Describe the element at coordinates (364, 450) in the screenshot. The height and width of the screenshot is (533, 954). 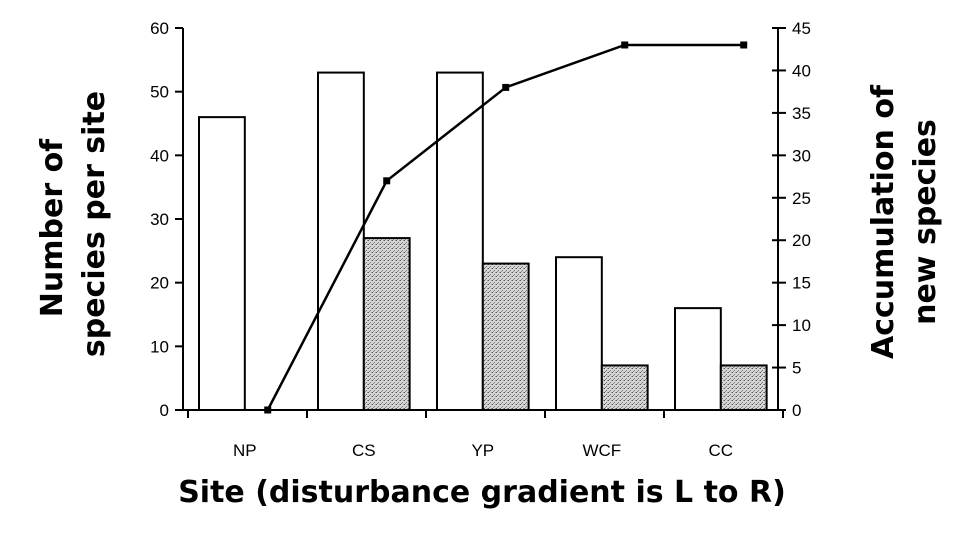
I see `x-tick-label: CS` at that location.